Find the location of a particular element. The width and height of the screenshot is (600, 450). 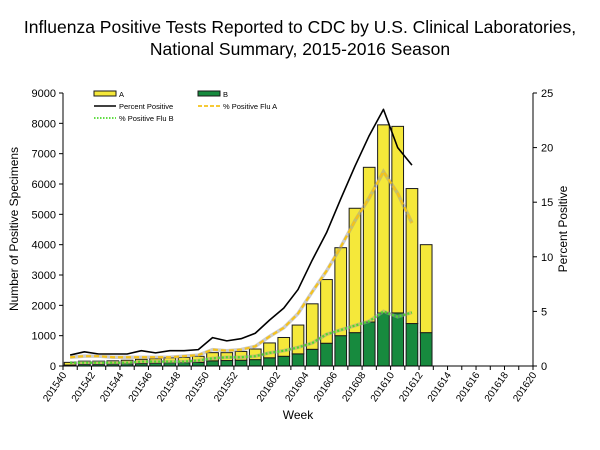

y2-tick-label: 10 is located at coordinates (547, 258).